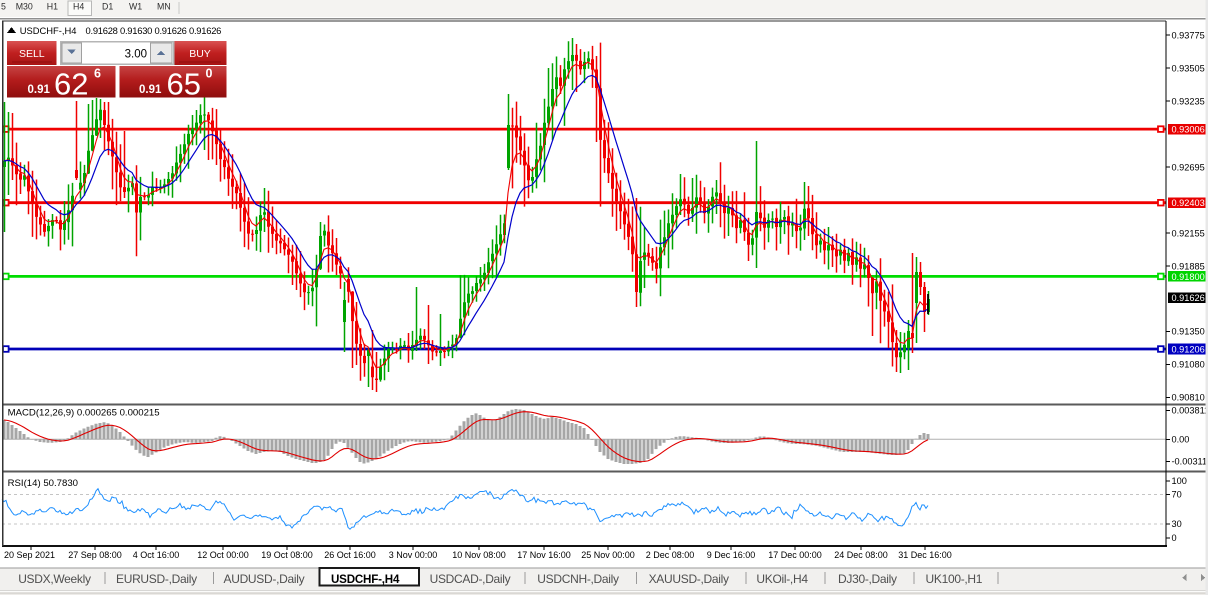 Image resolution: width=1208 pixels, height=595 pixels. Describe the element at coordinates (578, 579) in the screenshot. I see `svg-text: USDCNH-,Daily` at that location.